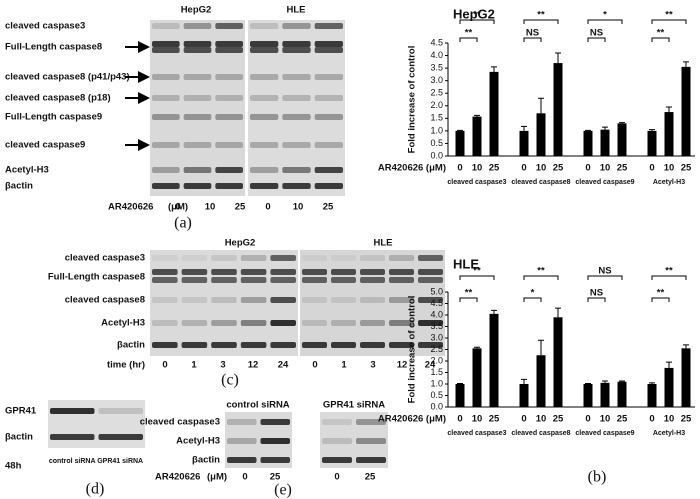  I want to click on row-label: Acetyl-H3, so click(198, 441).